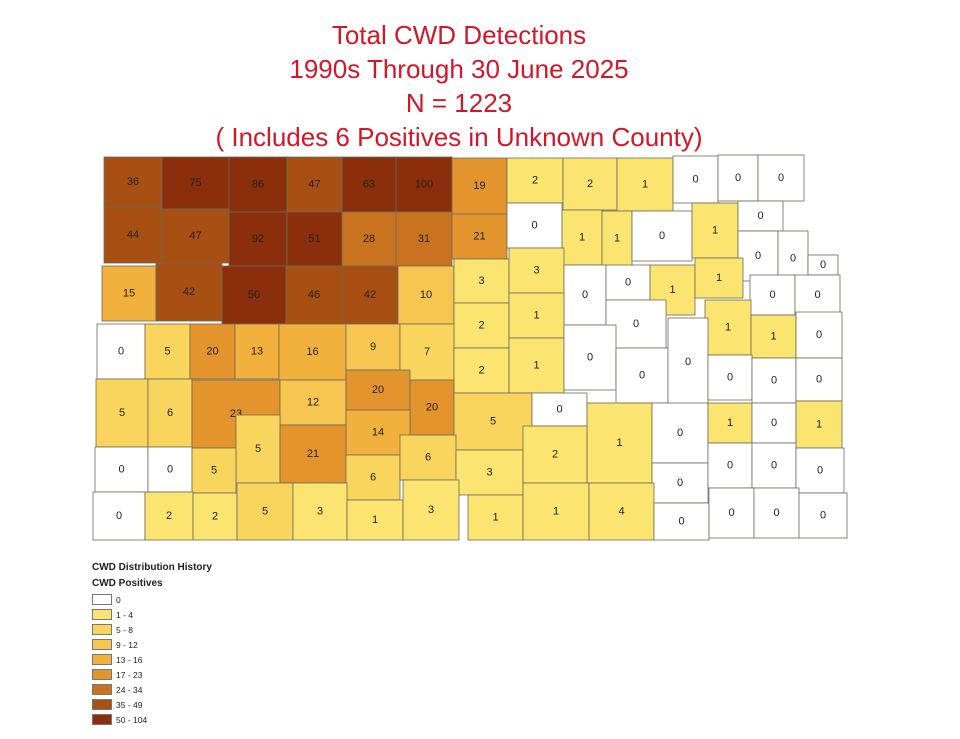  Describe the element at coordinates (133, 235) in the screenshot. I see `county: 44` at that location.